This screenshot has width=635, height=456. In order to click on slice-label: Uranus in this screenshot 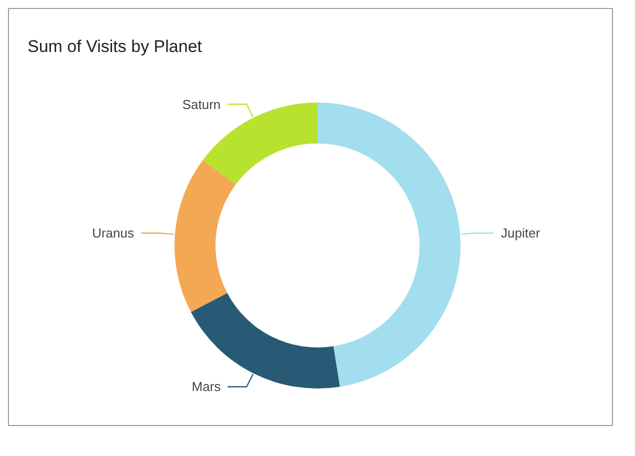, I will do `click(113, 233)`.